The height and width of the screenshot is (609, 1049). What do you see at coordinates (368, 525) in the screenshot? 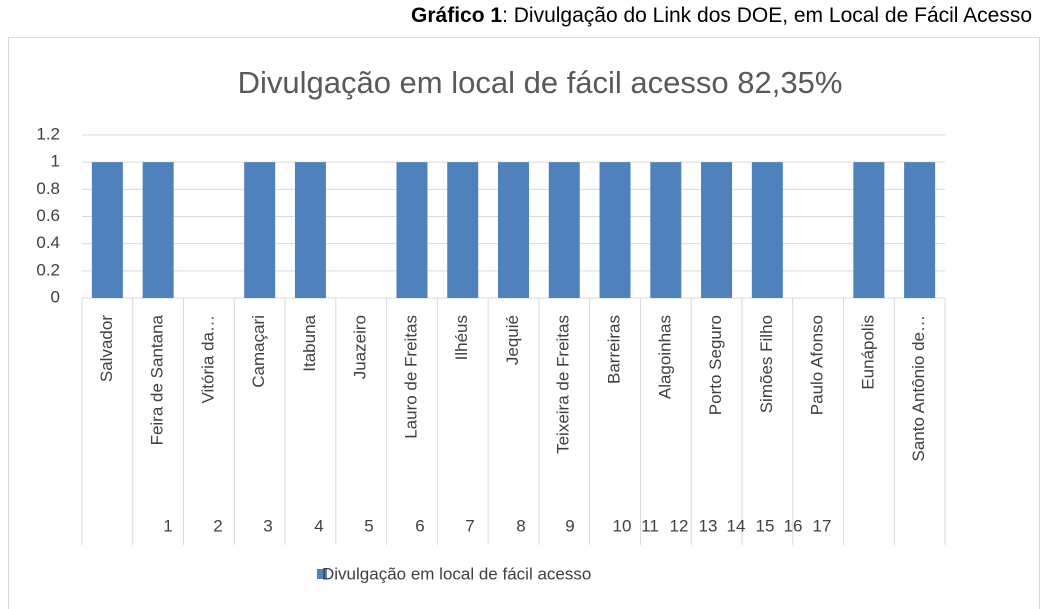
I see `category-number: 5` at bounding box center [368, 525].